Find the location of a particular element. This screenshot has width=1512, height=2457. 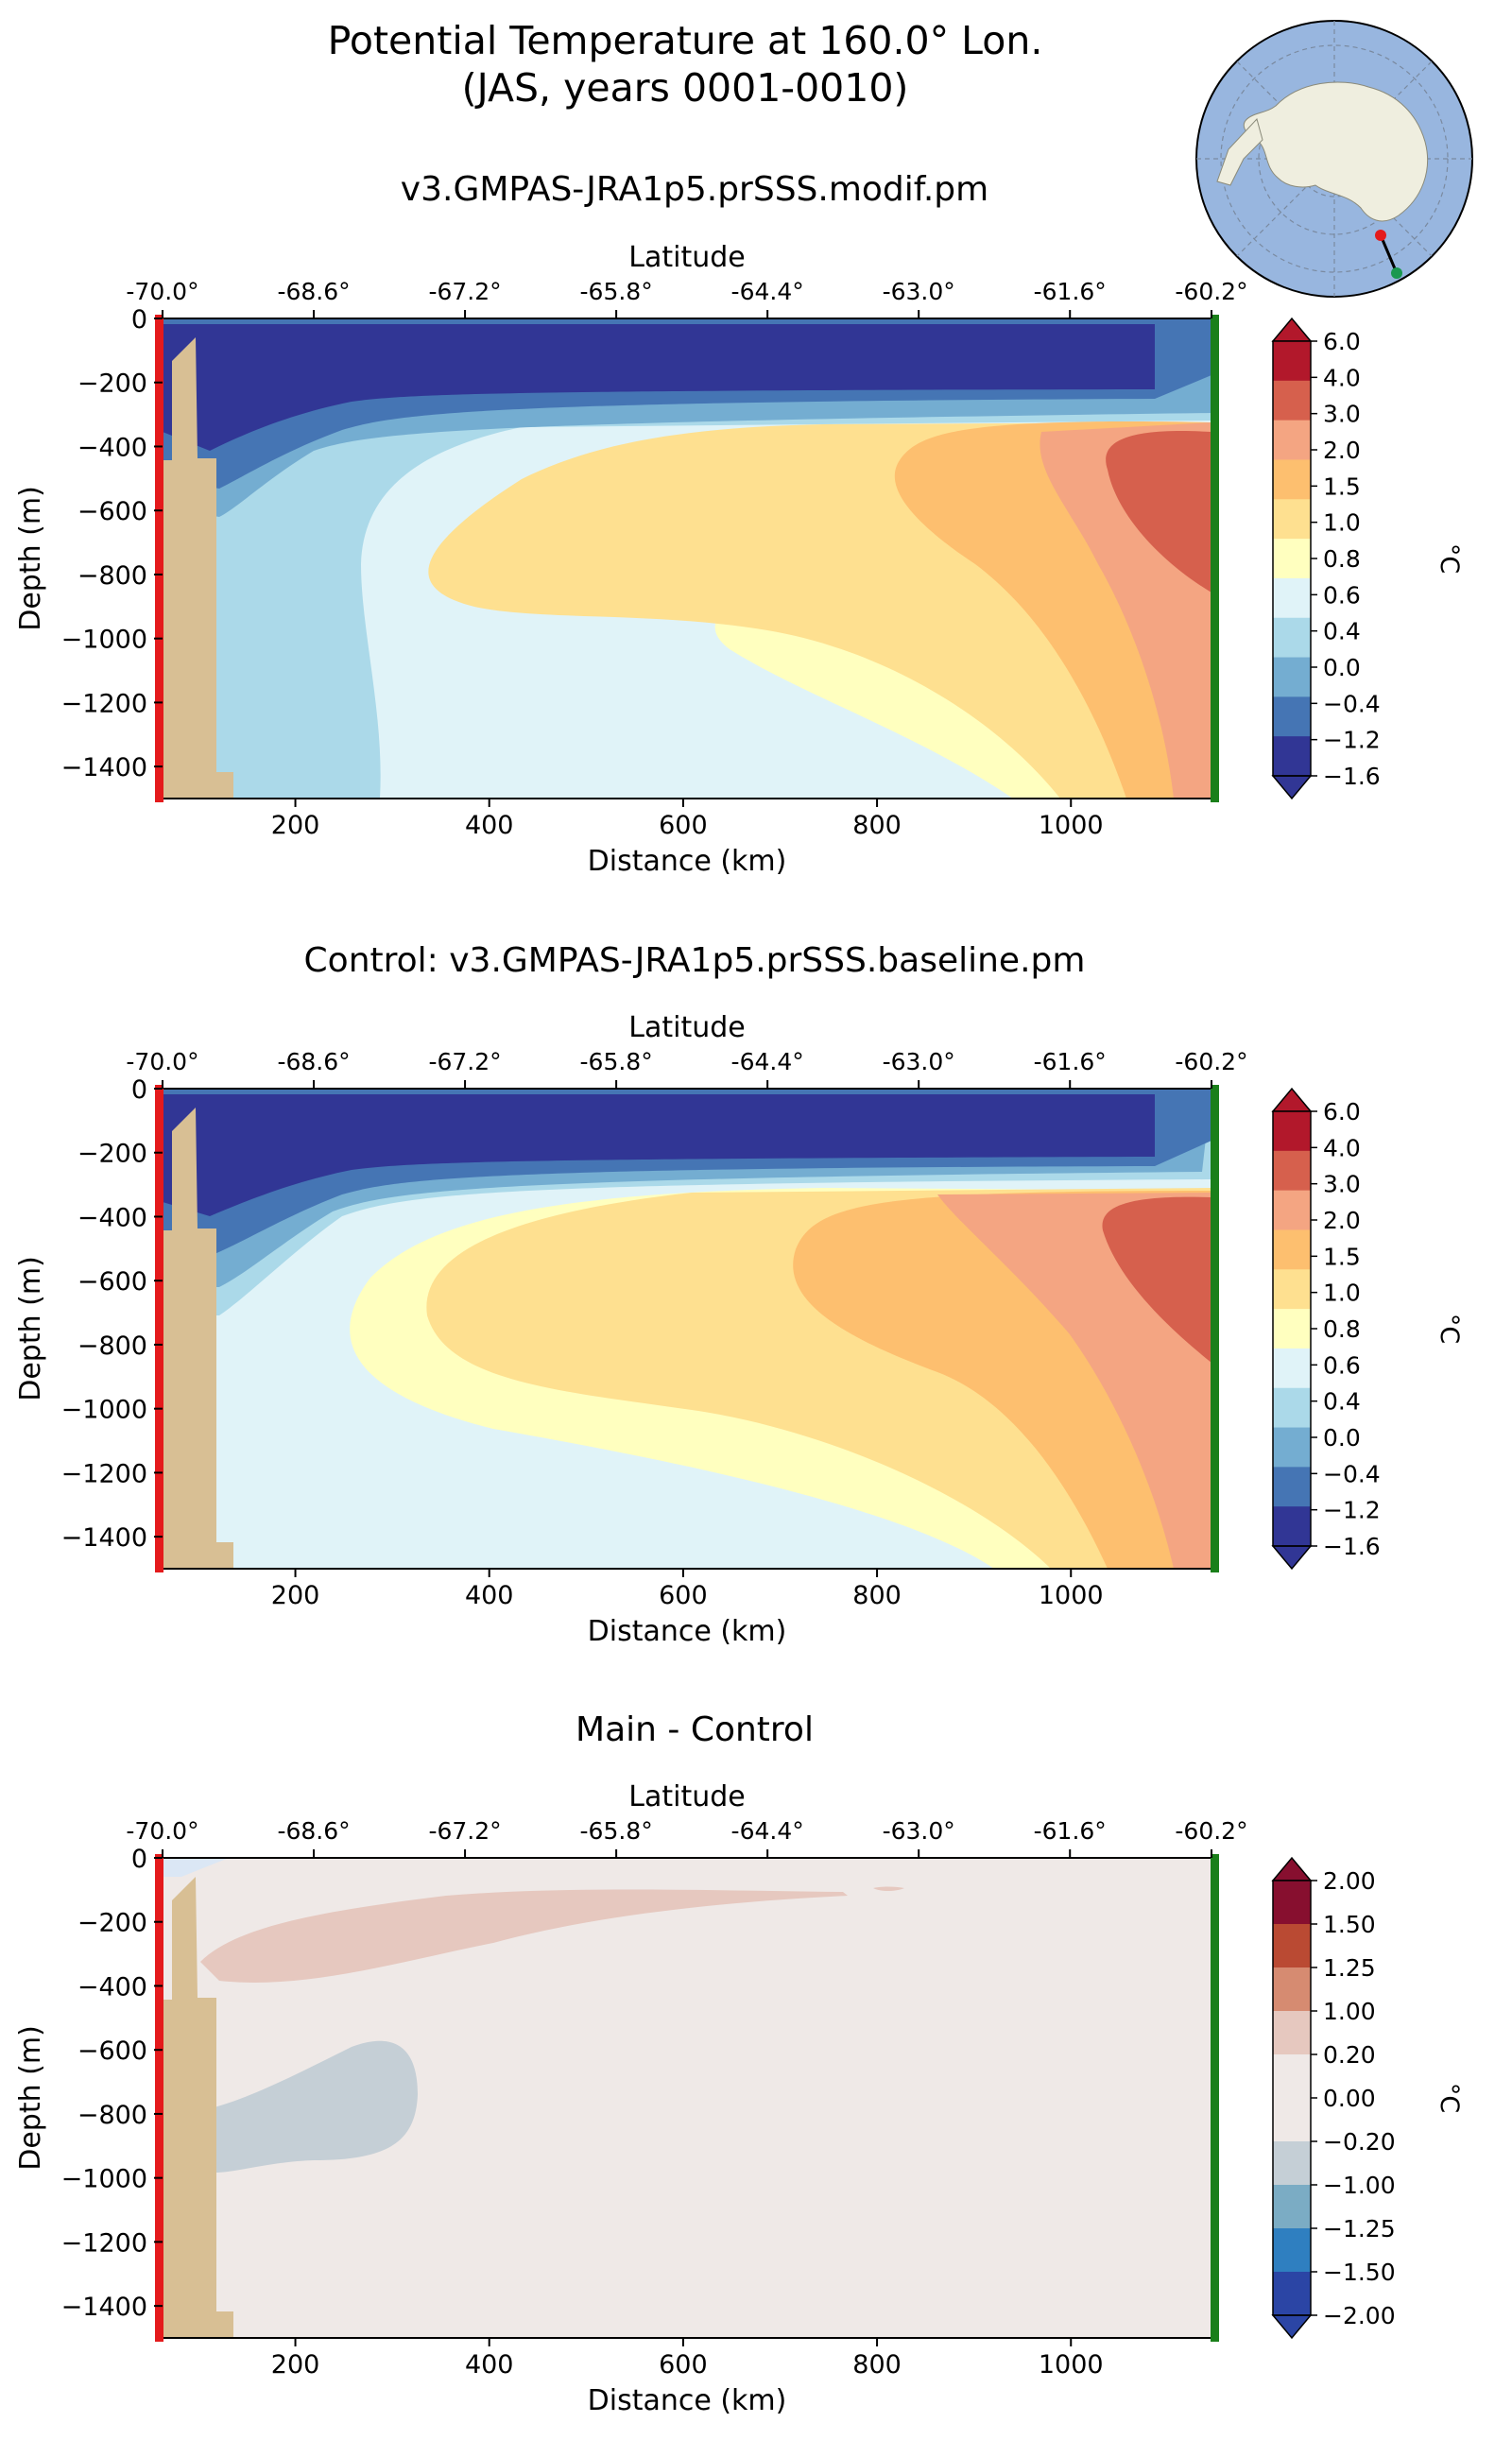

antarctica-polar-map-icon is located at coordinates (1334, 159).